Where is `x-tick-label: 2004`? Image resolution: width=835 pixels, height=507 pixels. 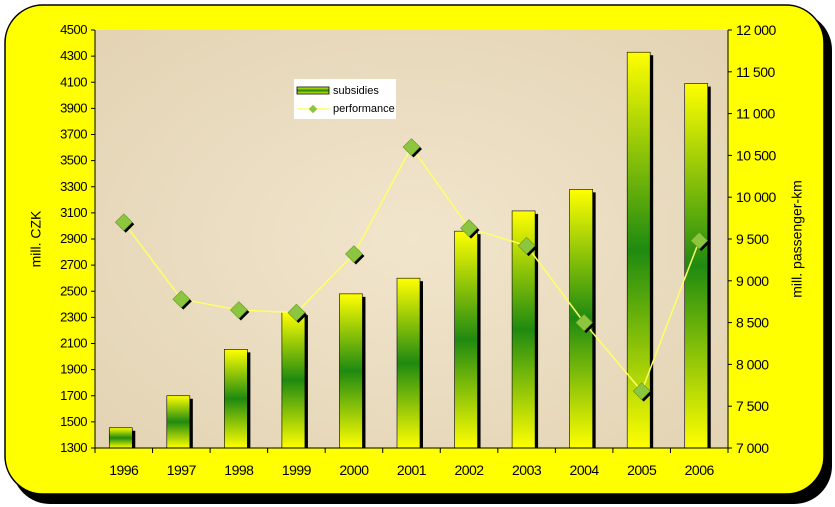 x-tick-label: 2004 is located at coordinates (585, 470).